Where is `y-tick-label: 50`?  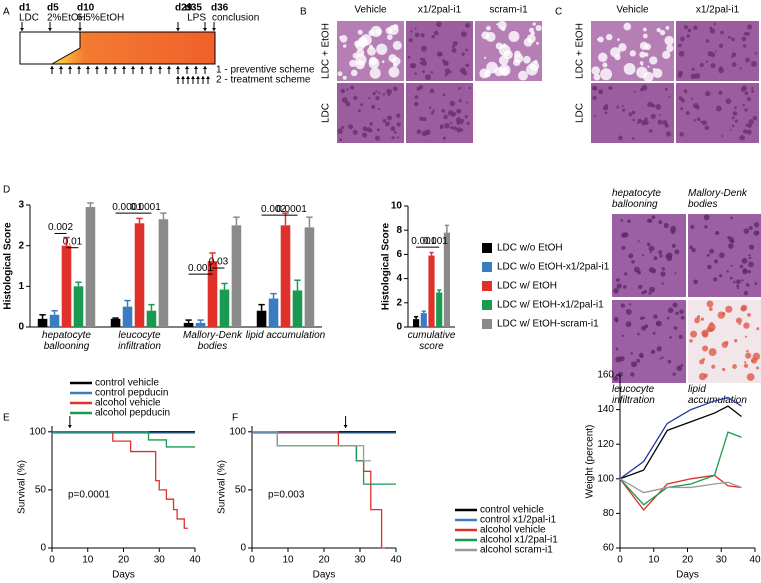
y-tick-label: 50 is located at coordinates (41, 490).